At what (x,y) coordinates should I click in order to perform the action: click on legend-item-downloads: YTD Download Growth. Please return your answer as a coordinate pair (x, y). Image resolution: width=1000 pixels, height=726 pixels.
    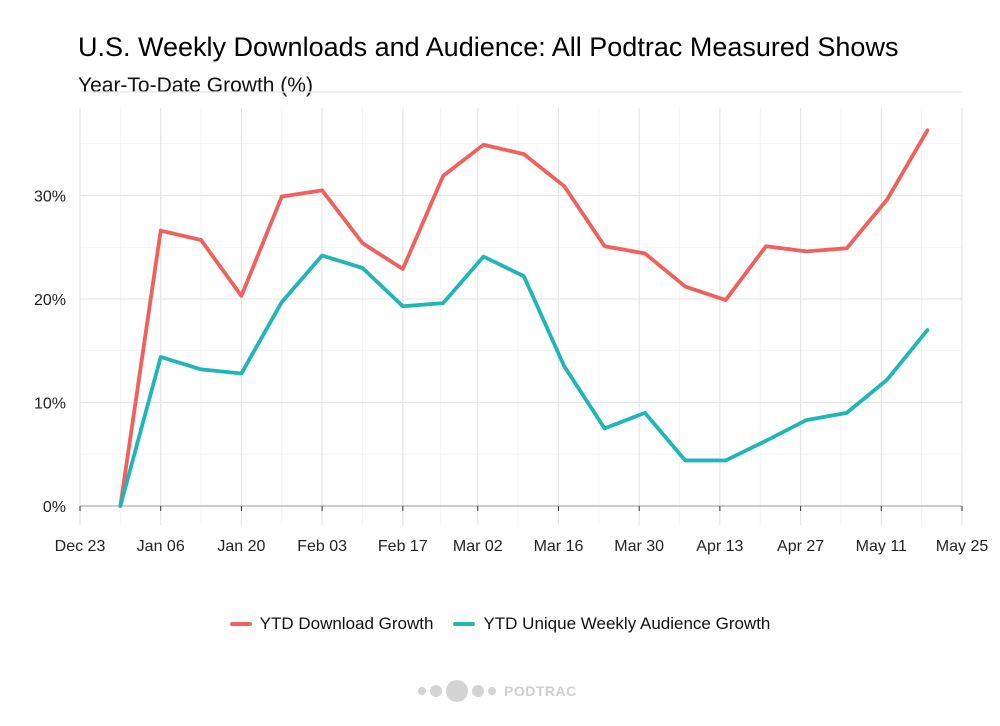
    Looking at the image, I should click on (331, 624).